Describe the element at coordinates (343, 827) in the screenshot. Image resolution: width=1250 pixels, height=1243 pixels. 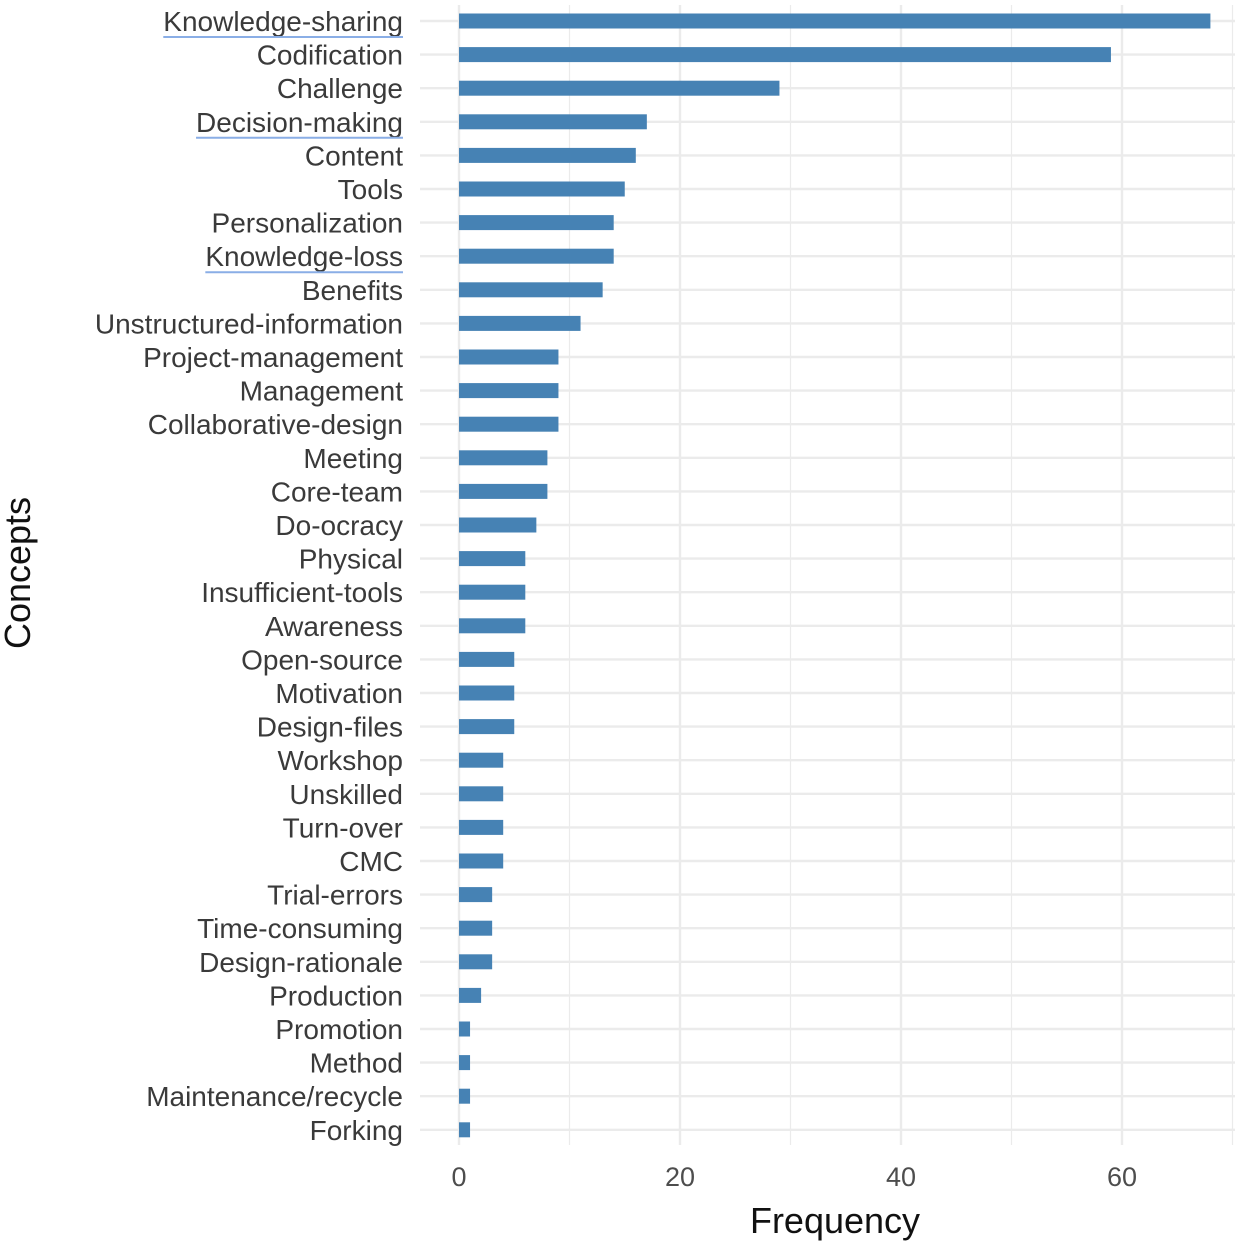
I see `category-label: Turn-over` at that location.